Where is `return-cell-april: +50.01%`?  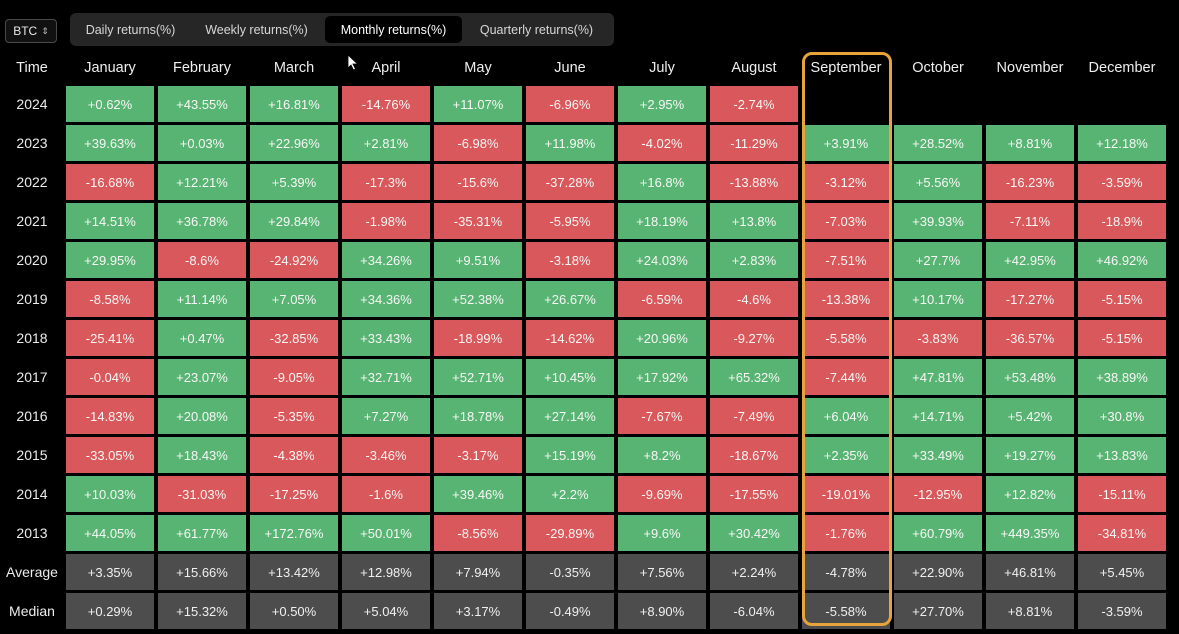
return-cell-april: +50.01% is located at coordinates (386, 533).